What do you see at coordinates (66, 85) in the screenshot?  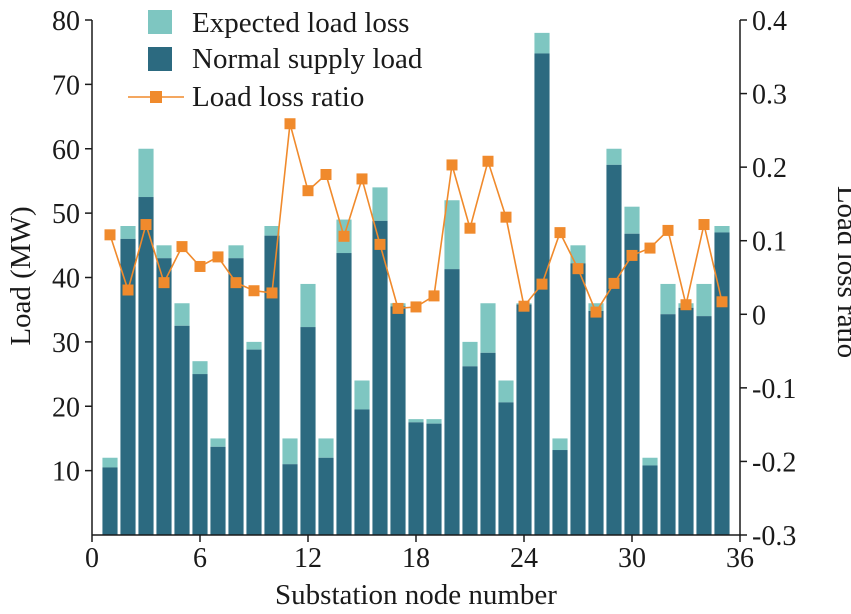 I see `y-tick-label-left: 70` at bounding box center [66, 85].